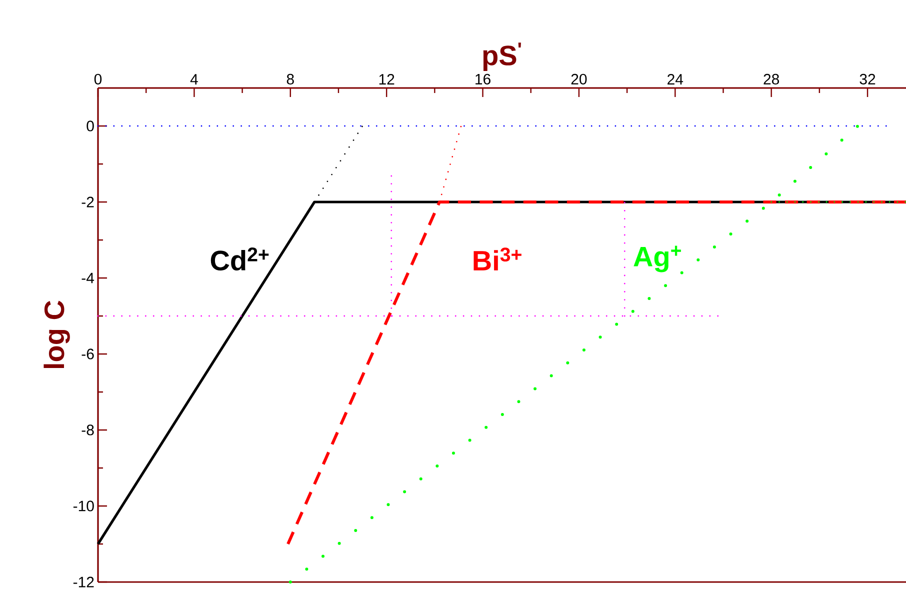  What do you see at coordinates (88, 430) in the screenshot?
I see `y-tick-label: -8` at bounding box center [88, 430].